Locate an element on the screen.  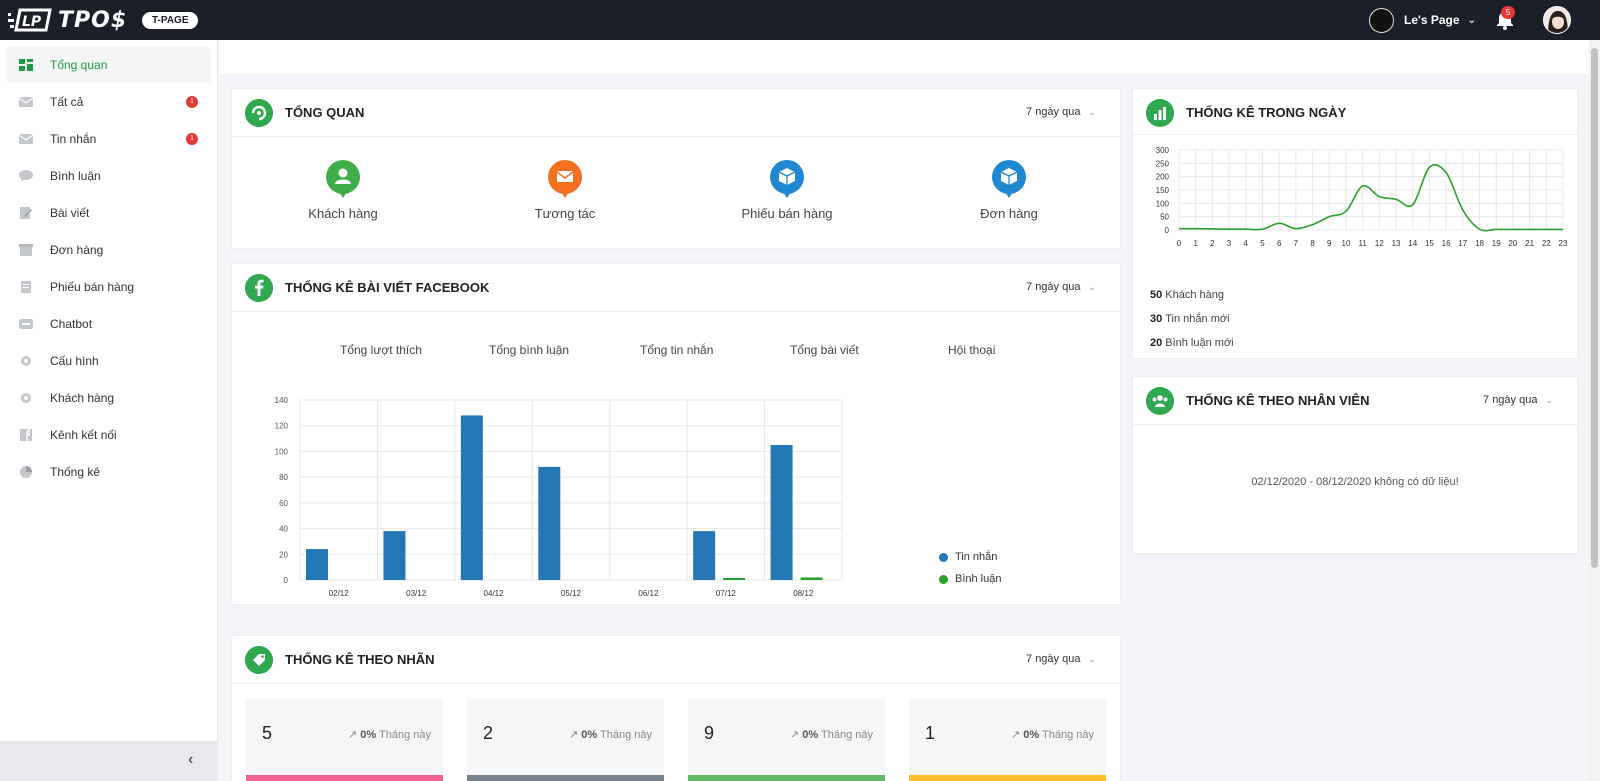
stat-label: Bình luận mới is located at coordinates (1199, 343).